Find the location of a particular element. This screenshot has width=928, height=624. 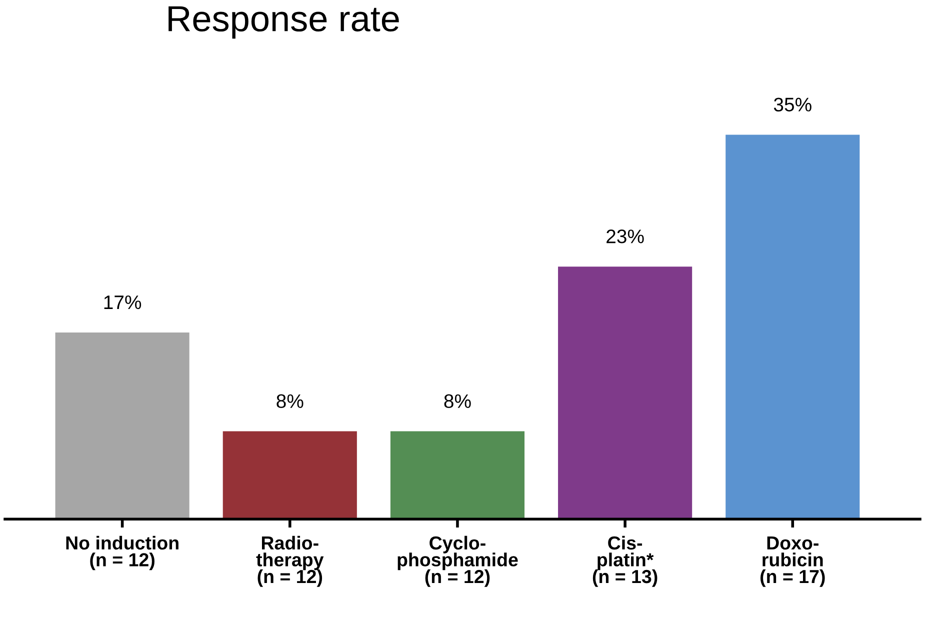

x-tick-label: Radio- therapy (n = 12) is located at coordinates (290, 561).